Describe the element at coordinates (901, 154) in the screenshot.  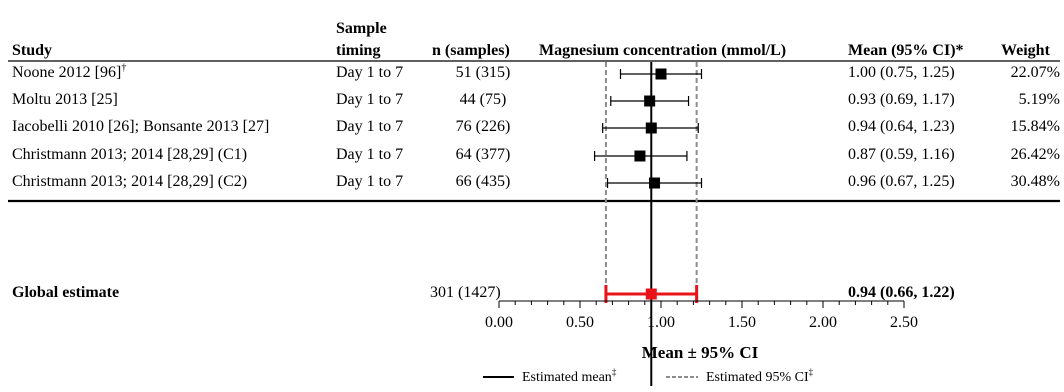
I see `mean-ci-text: 0.87 (0.59, 1.16)` at that location.